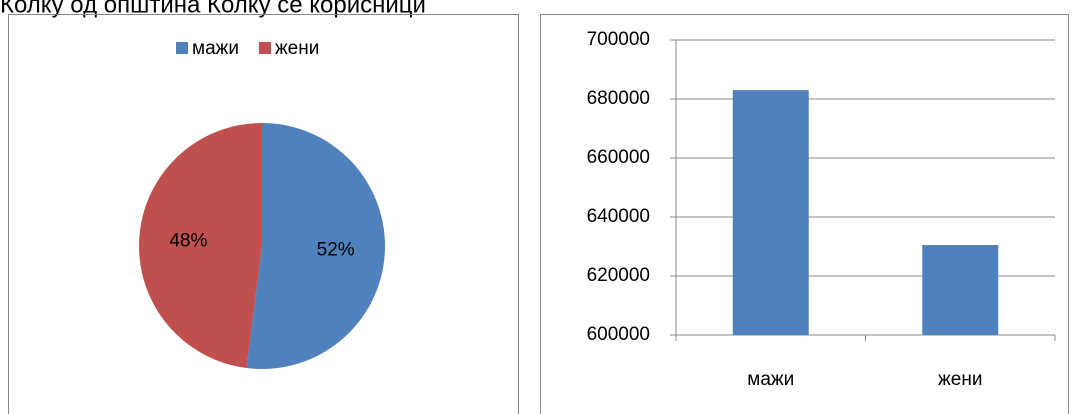 This screenshot has height=414, width=1074. What do you see at coordinates (336, 250) in the screenshot?
I see `data-label: 52%` at bounding box center [336, 250].